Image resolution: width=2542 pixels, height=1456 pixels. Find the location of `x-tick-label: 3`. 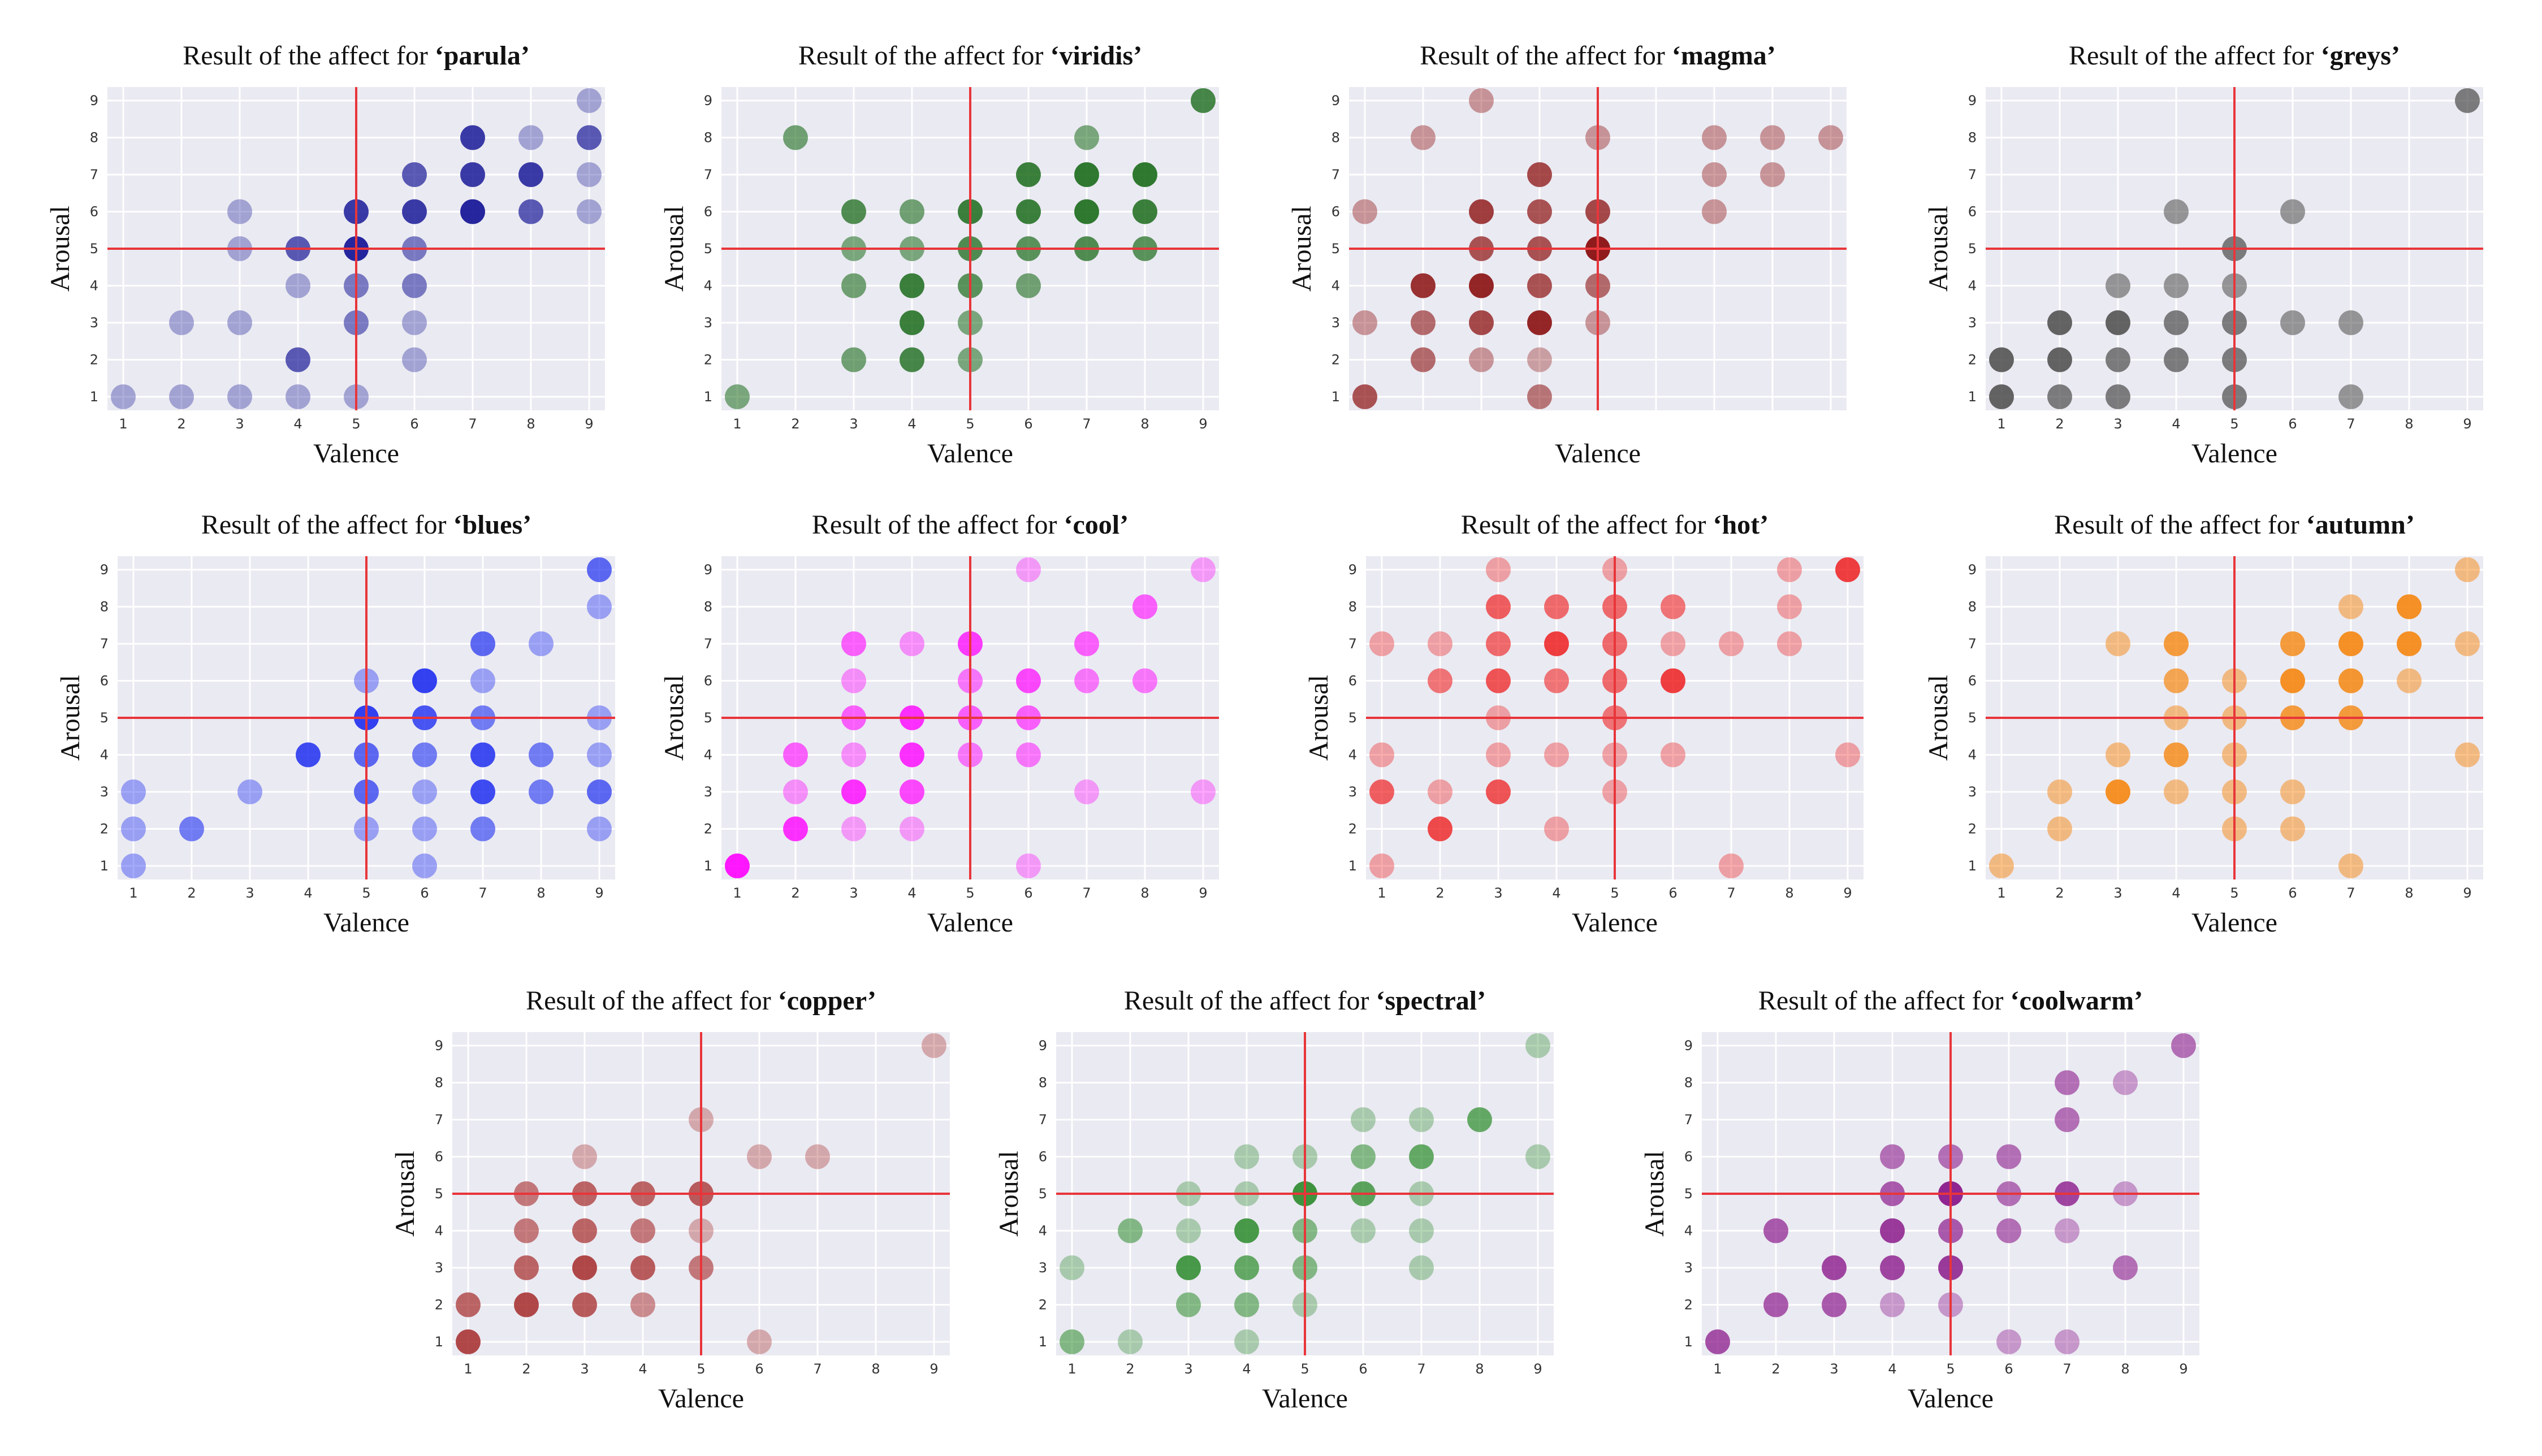

x-tick-label: 3 is located at coordinates (584, 1369).